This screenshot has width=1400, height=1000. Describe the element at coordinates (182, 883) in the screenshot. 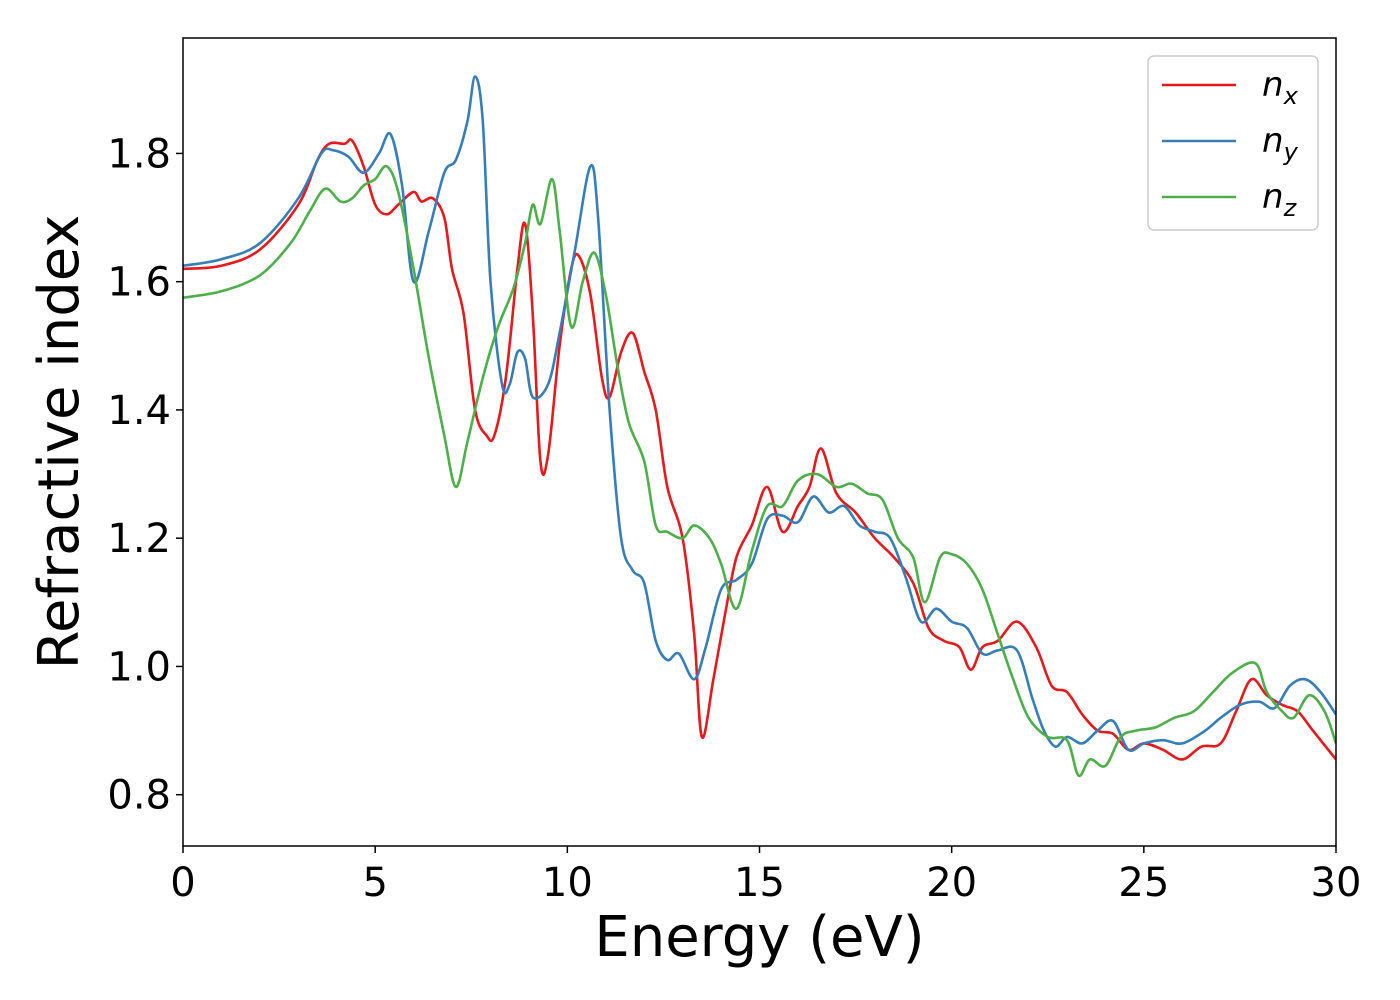

I see `x-tick-label: 0` at that location.